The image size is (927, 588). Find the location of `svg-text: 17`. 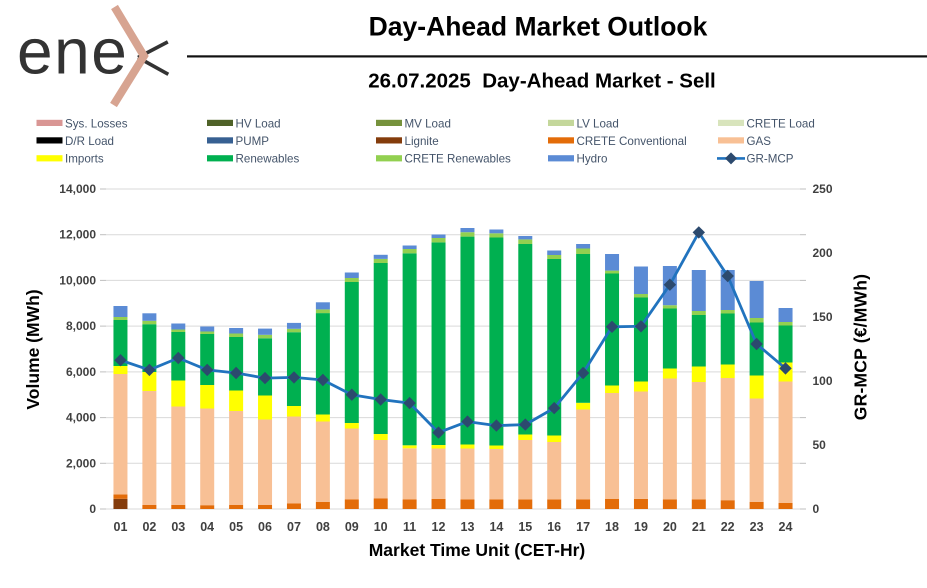

svg-text: 17 is located at coordinates (583, 527).